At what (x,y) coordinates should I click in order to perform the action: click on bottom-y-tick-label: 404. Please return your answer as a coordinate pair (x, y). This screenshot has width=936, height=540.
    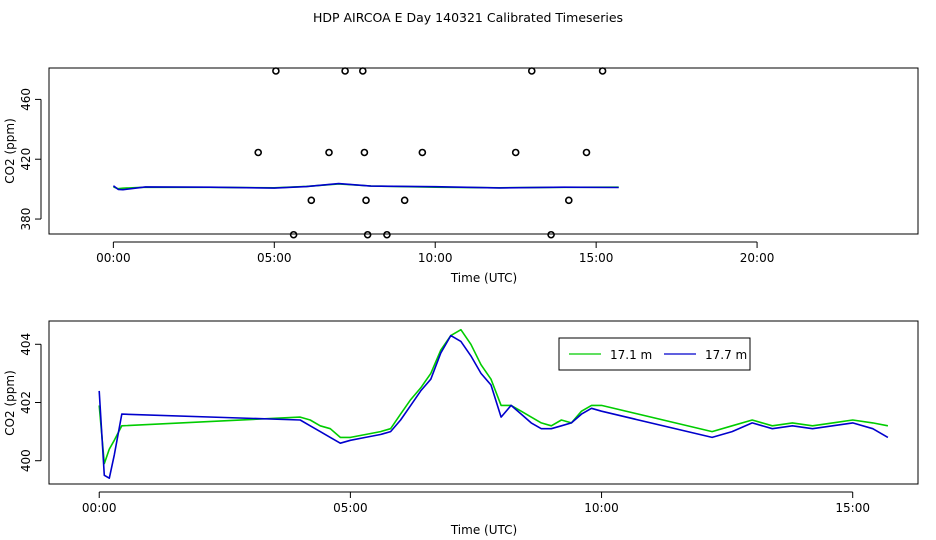
    Looking at the image, I should click on (26, 344).